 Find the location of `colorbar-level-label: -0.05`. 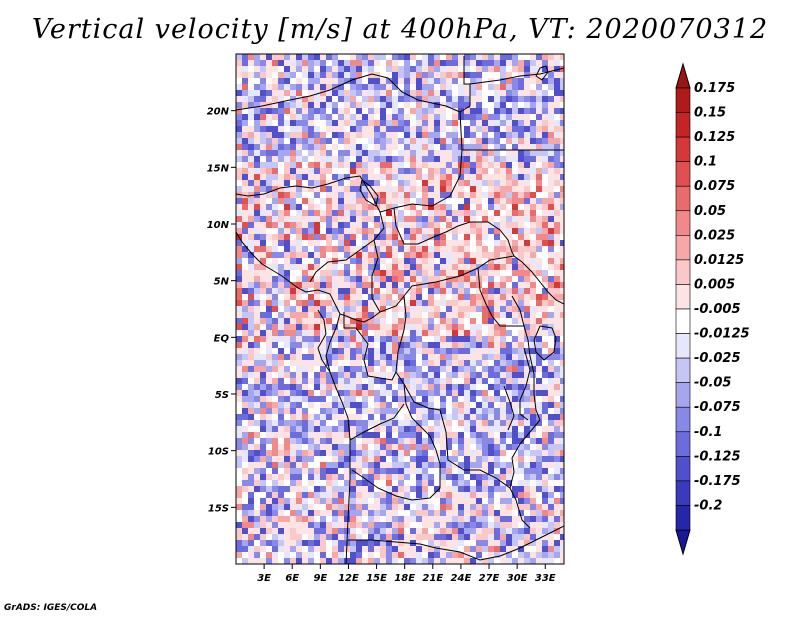

colorbar-level-label: -0.05 is located at coordinates (712, 383).